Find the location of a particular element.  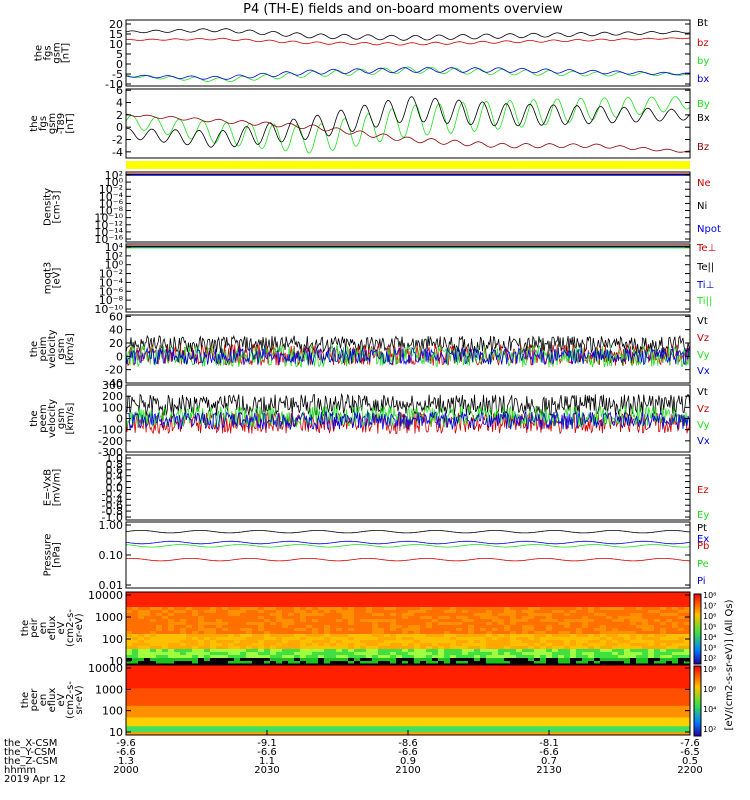

xaxis-value: 1.3 is located at coordinates (126, 761).